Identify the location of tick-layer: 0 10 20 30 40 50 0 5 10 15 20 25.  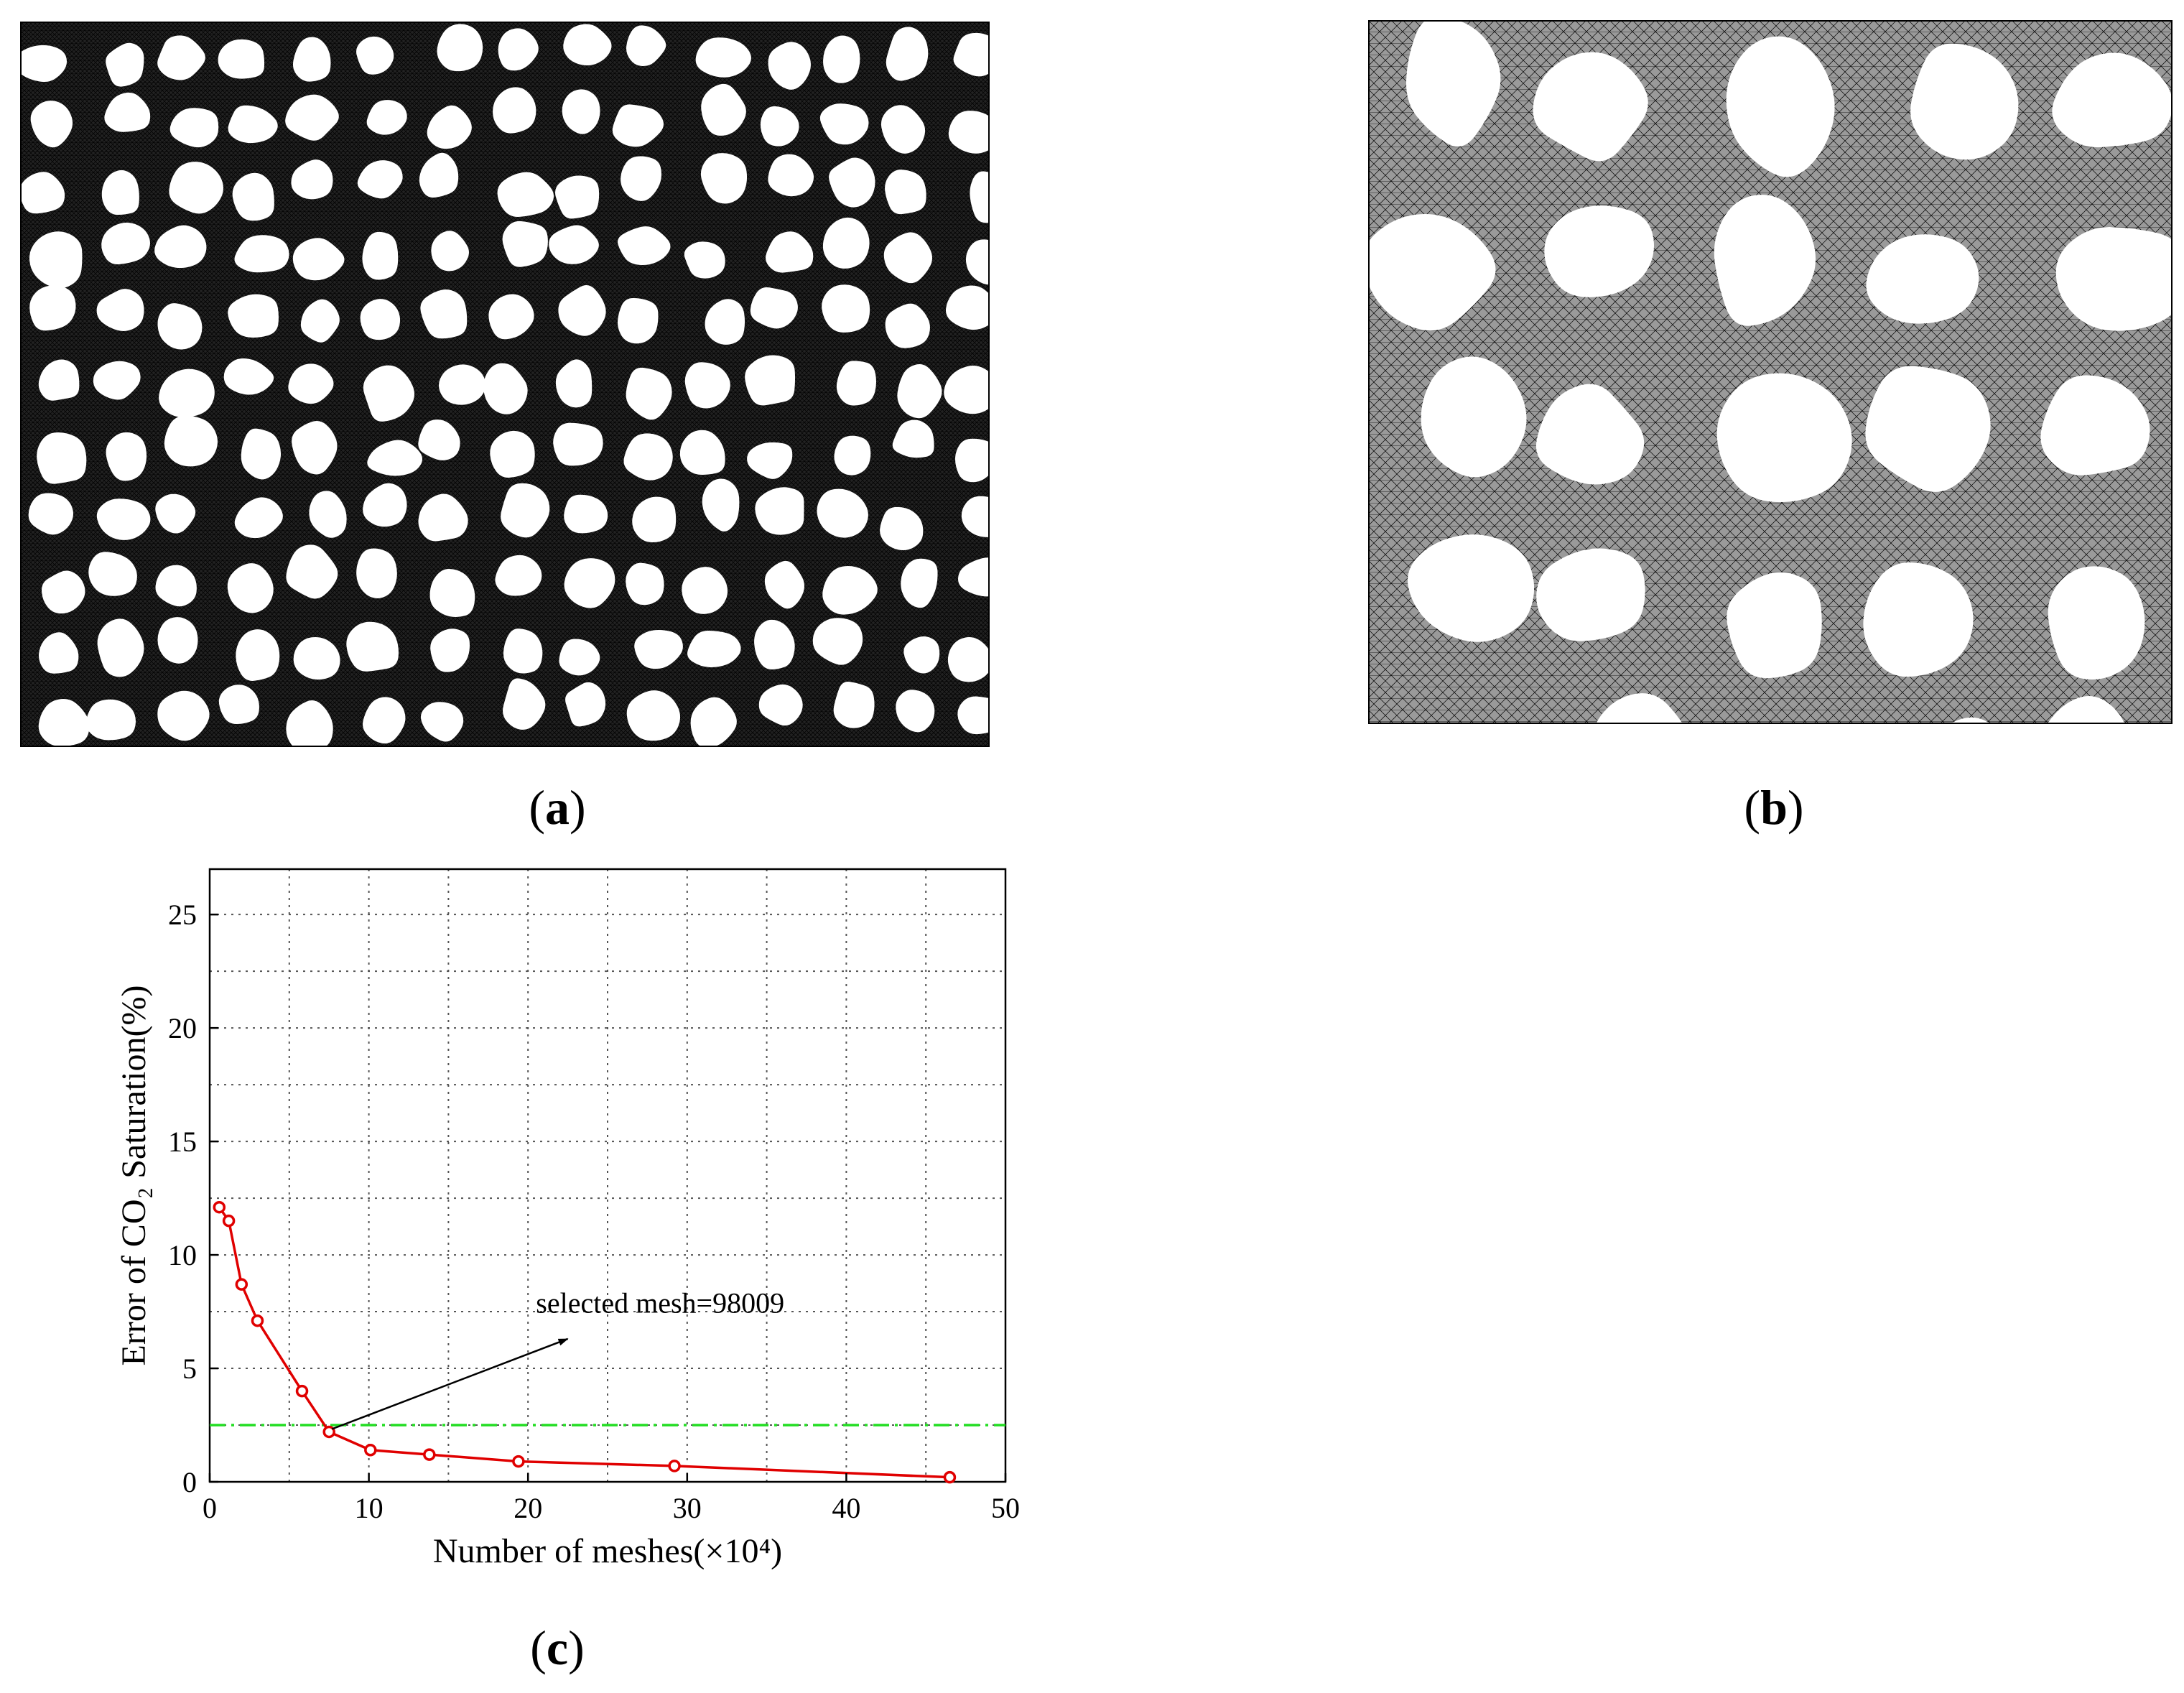
(594, 1211).